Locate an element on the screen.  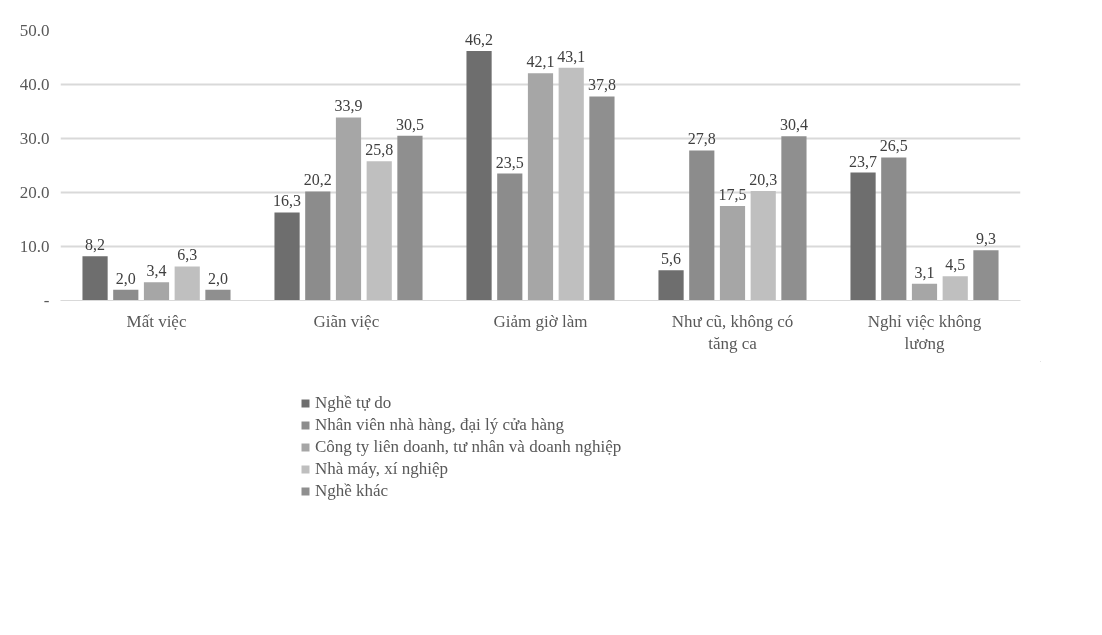
data-label: 37,8 is located at coordinates (601, 85).